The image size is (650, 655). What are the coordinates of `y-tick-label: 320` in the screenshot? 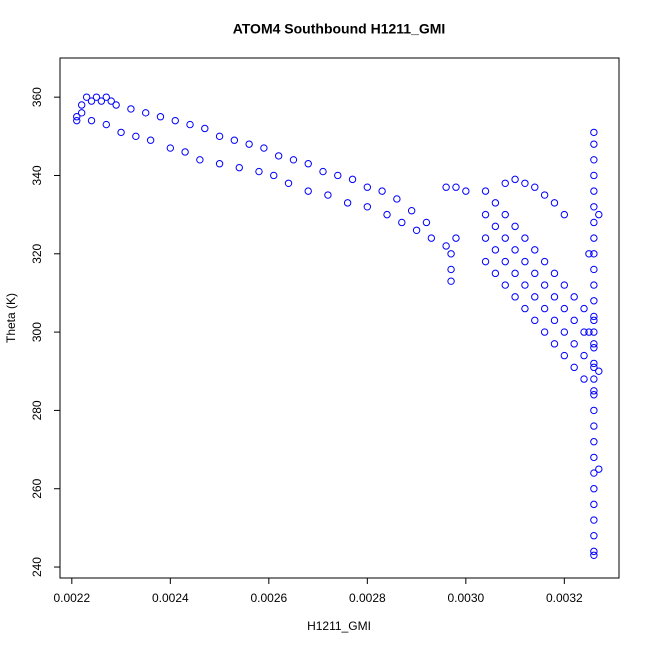 It's located at (37, 253).